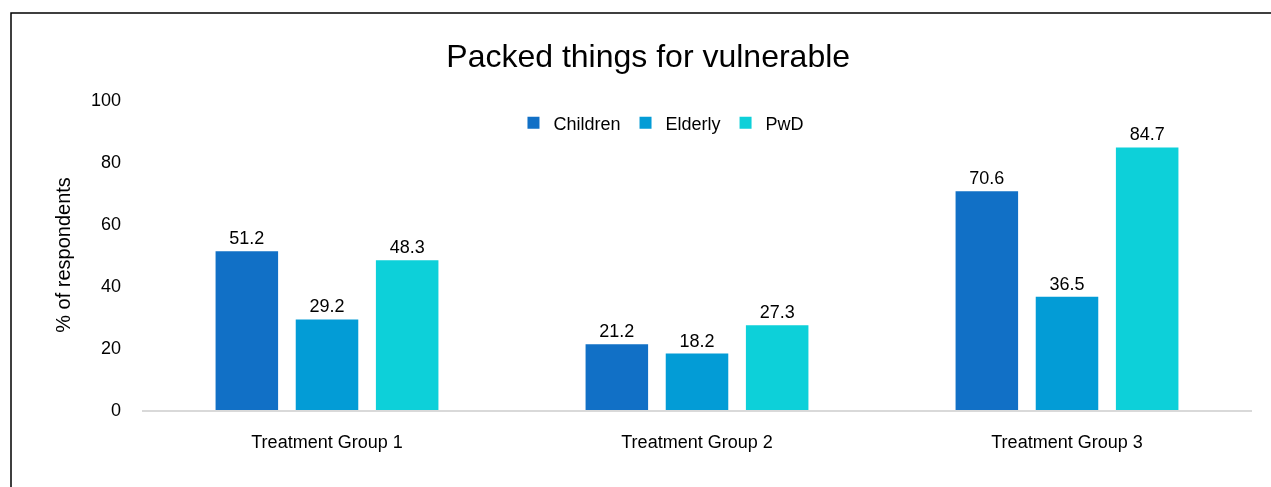  What do you see at coordinates (63, 255) in the screenshot?
I see `y-axis-title: % of respondents` at bounding box center [63, 255].